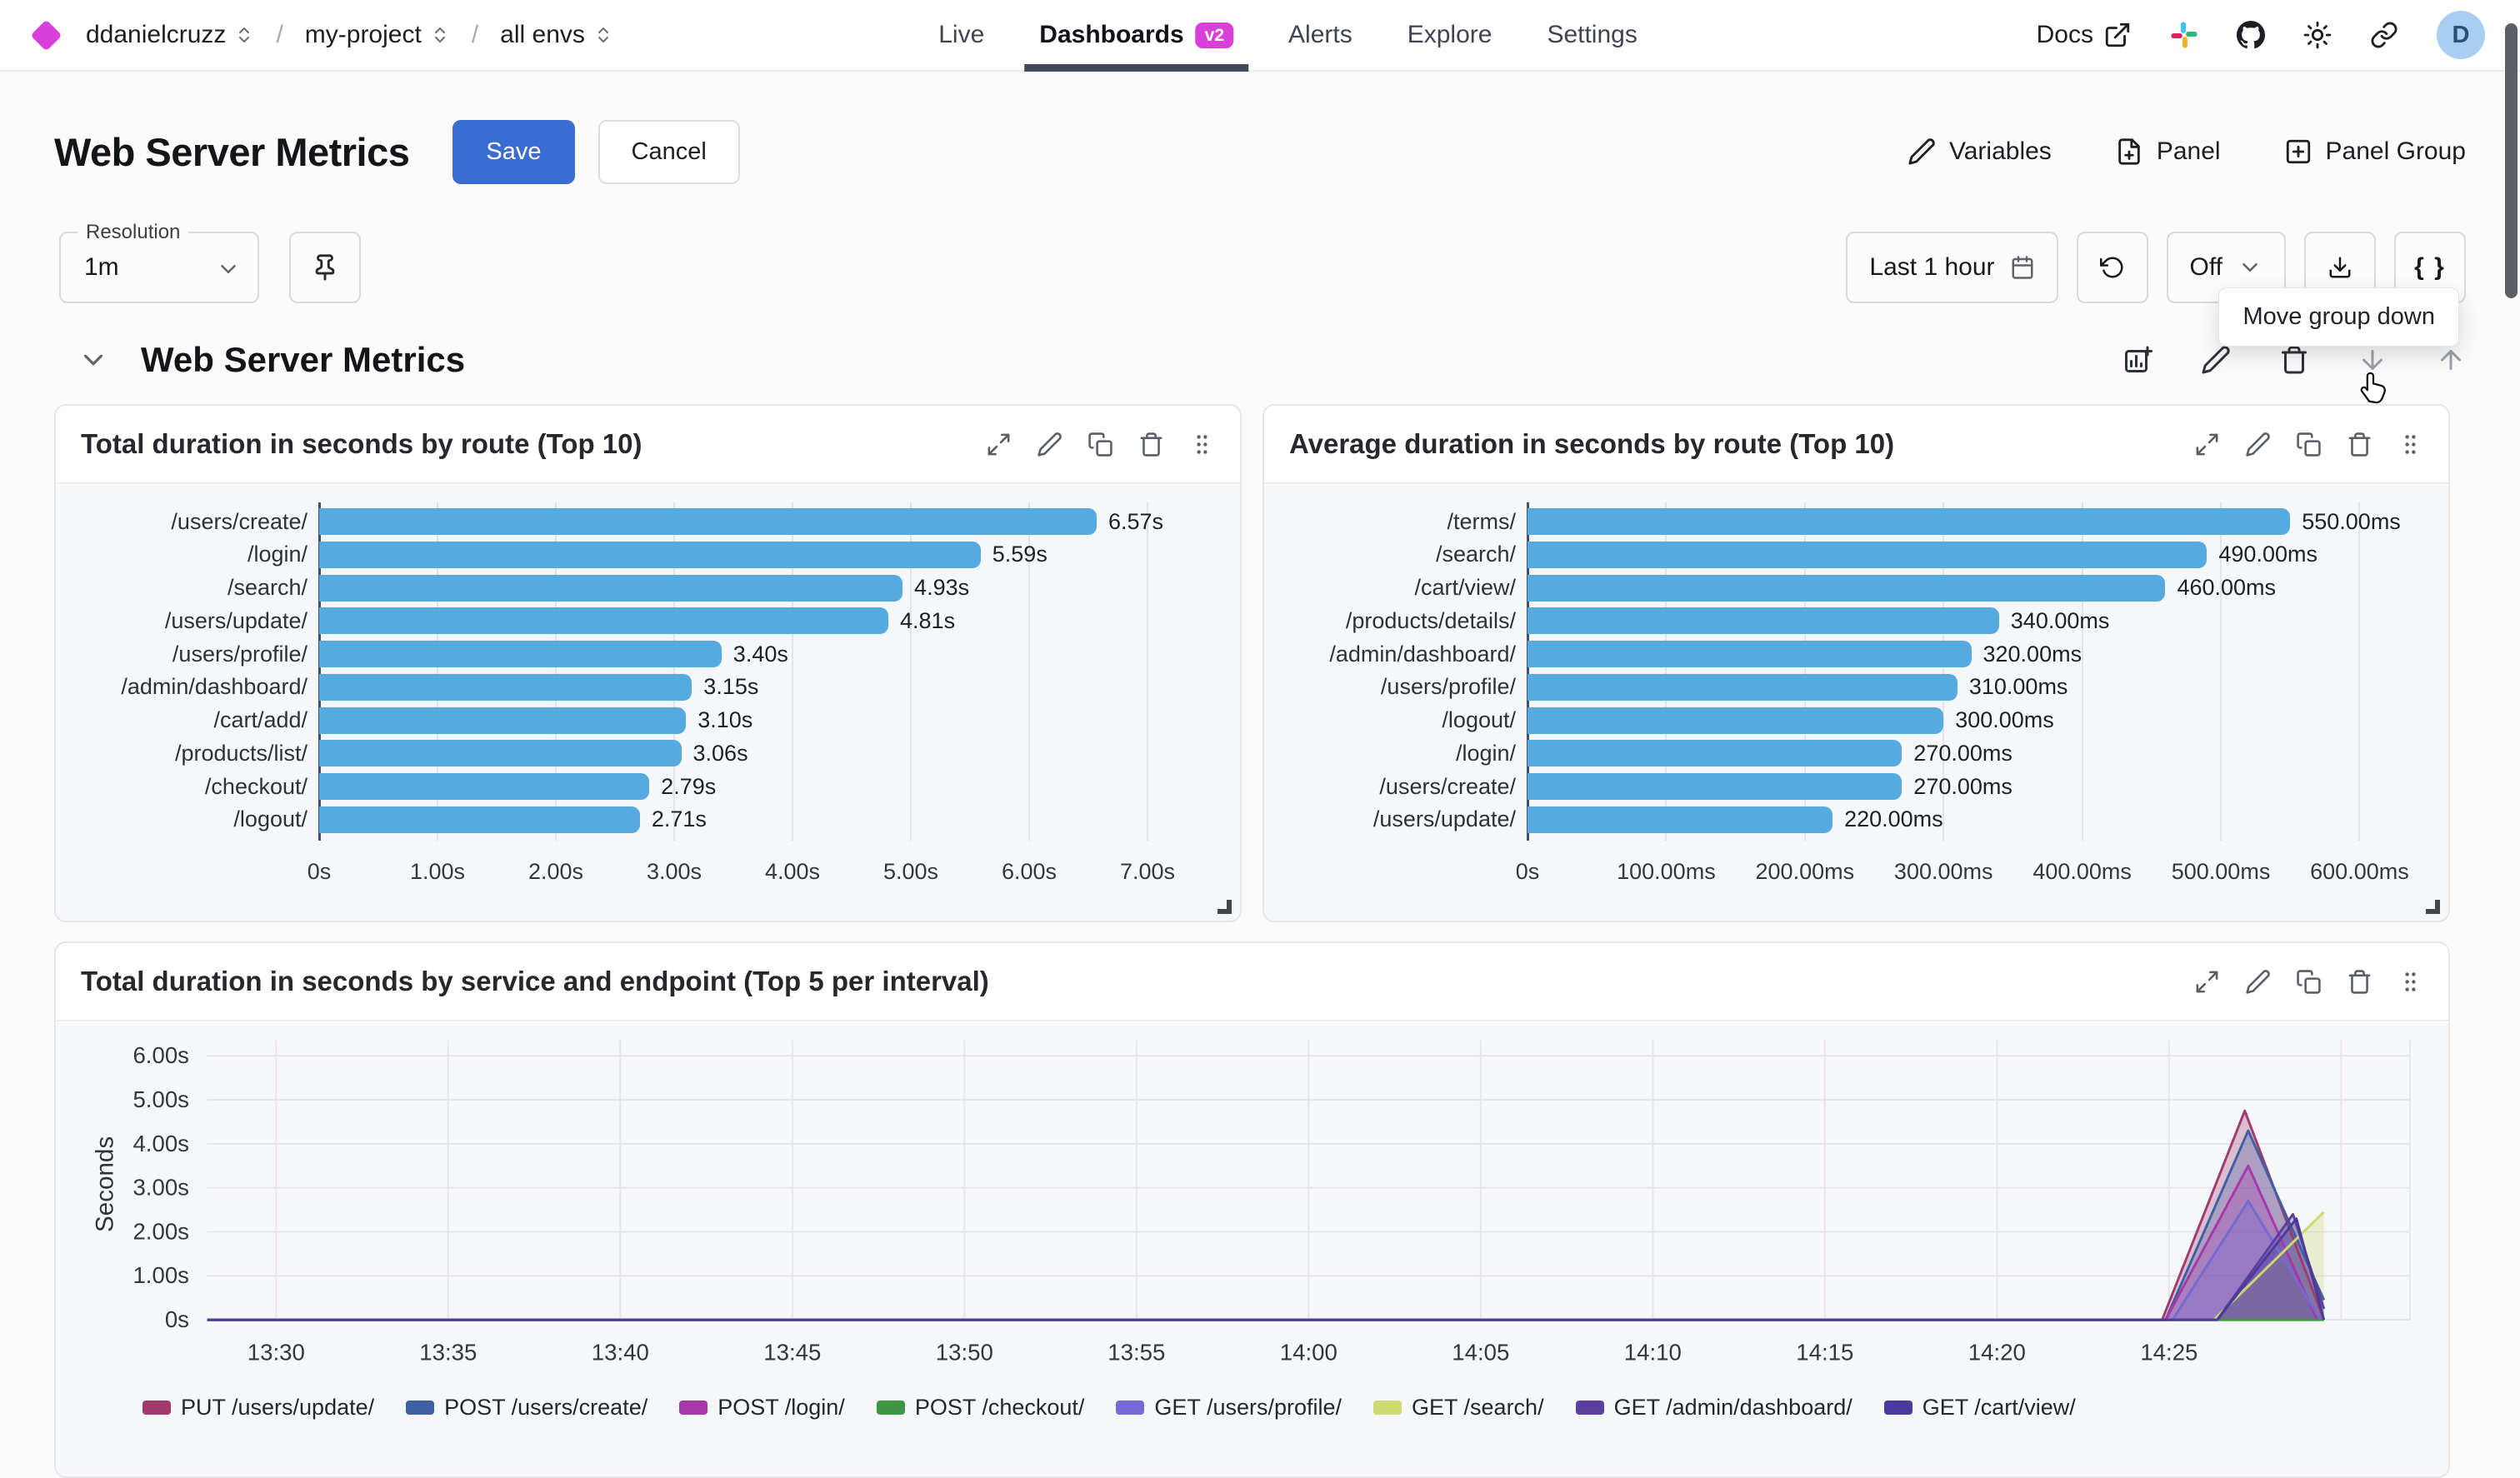 This screenshot has height=1478, width=2520. I want to click on github-icon, so click(2251, 35).